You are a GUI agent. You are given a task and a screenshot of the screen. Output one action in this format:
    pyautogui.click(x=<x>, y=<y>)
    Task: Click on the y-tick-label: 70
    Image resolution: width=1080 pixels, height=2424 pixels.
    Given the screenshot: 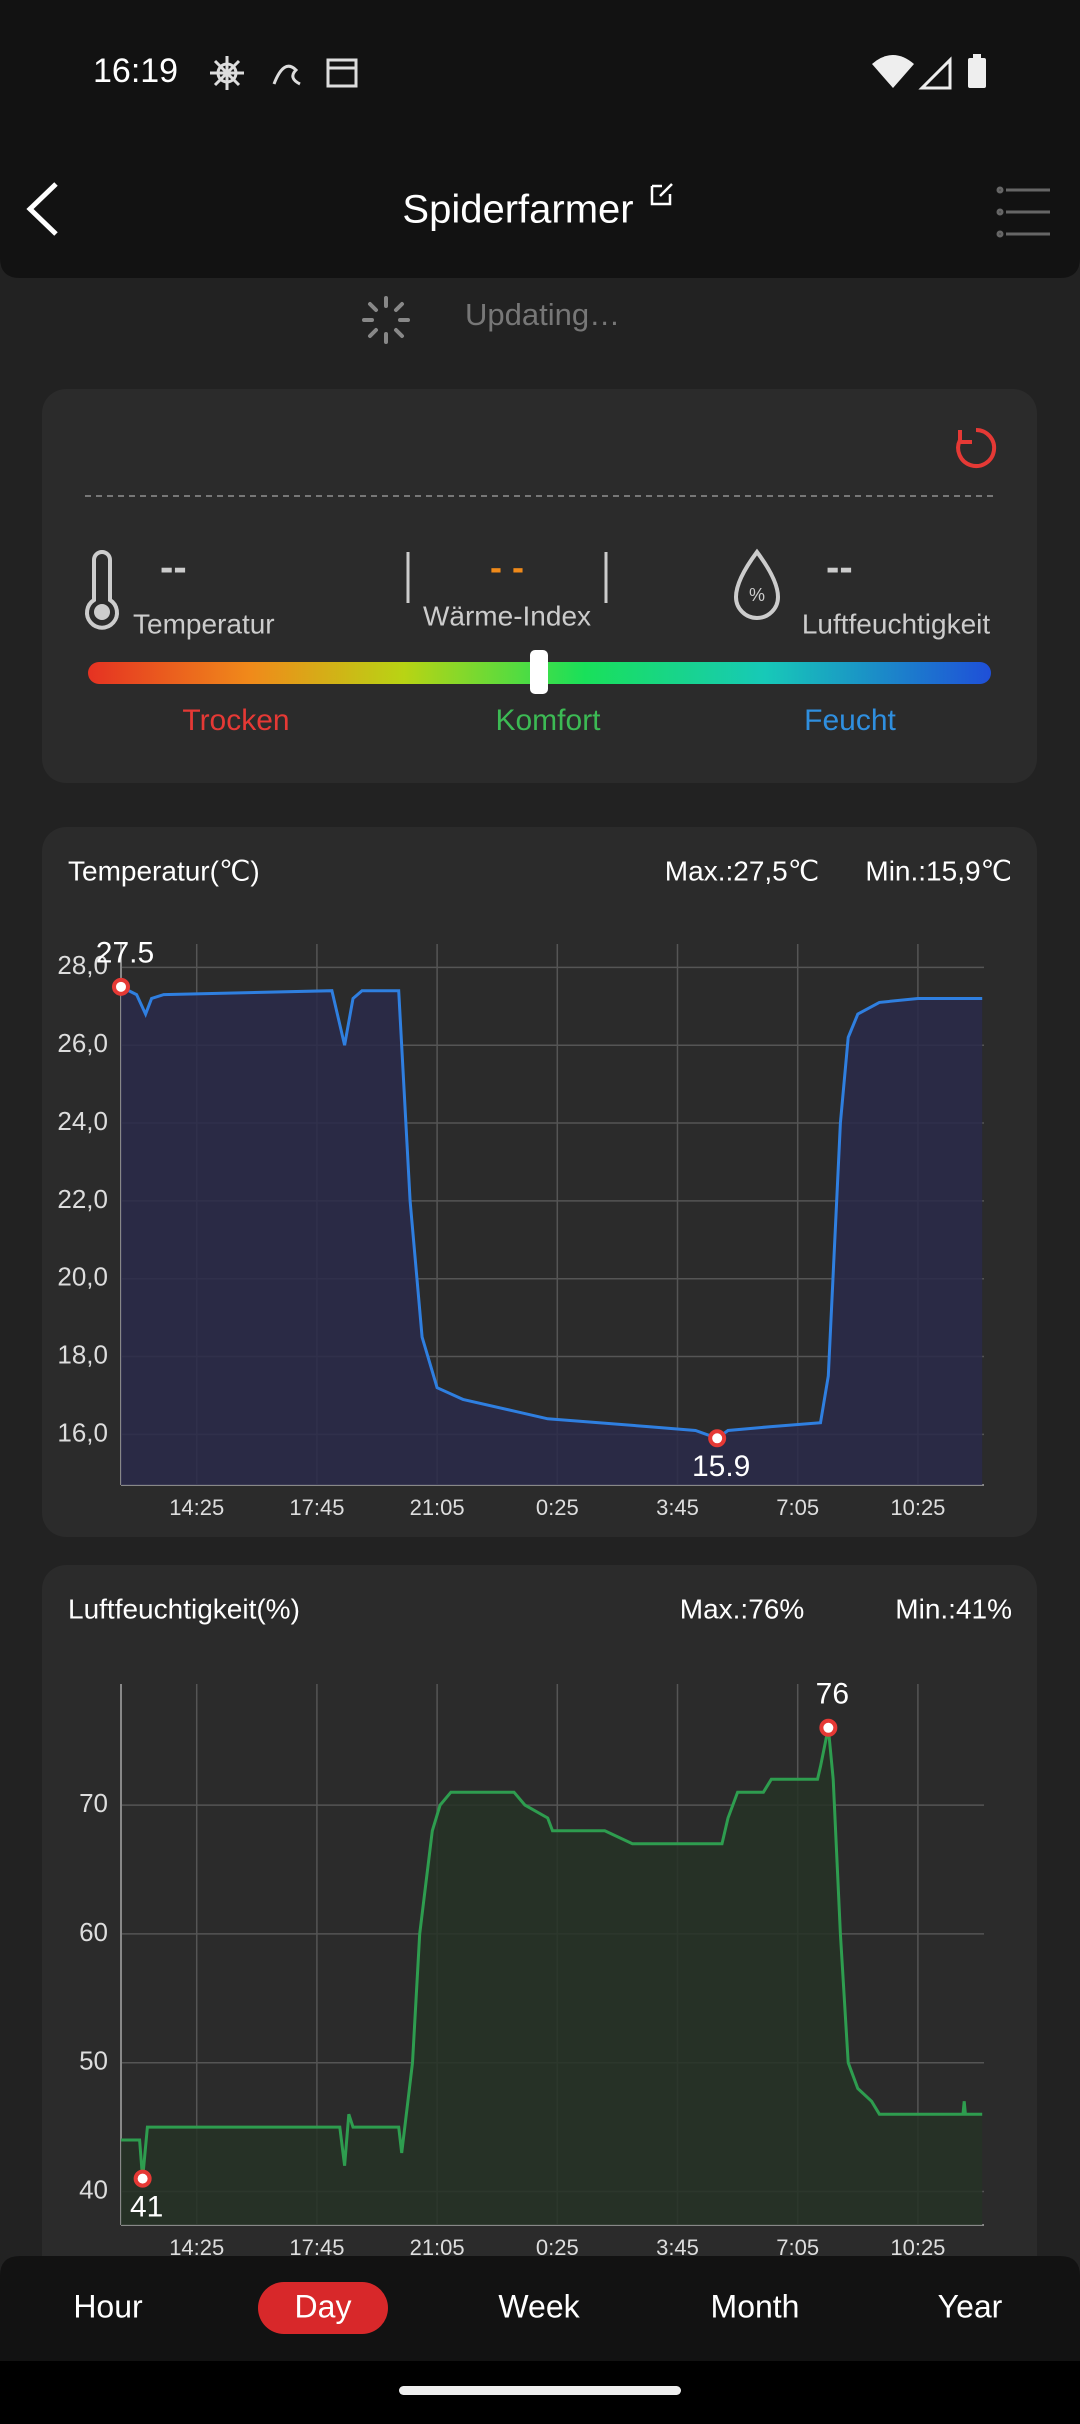 What is the action you would take?
    pyautogui.click(x=93, y=1803)
    